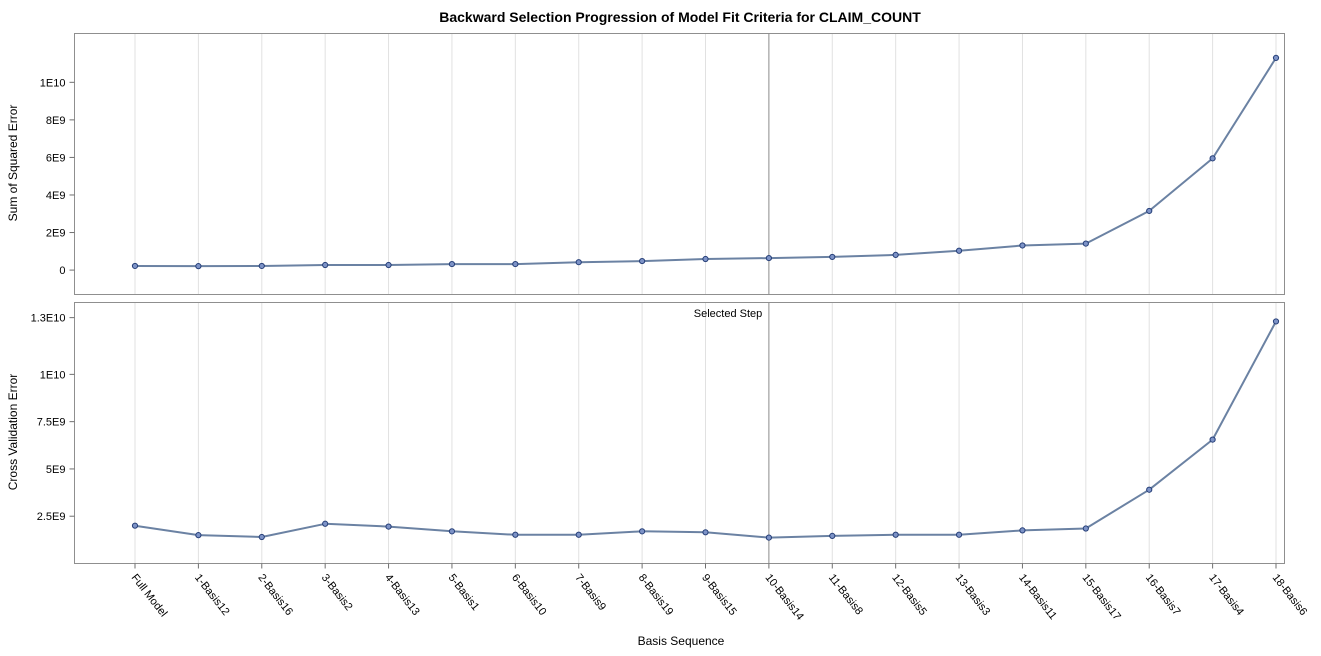 The height and width of the screenshot is (656, 1321). I want to click on cv-y-tick-label: 1E10, so click(53, 375).